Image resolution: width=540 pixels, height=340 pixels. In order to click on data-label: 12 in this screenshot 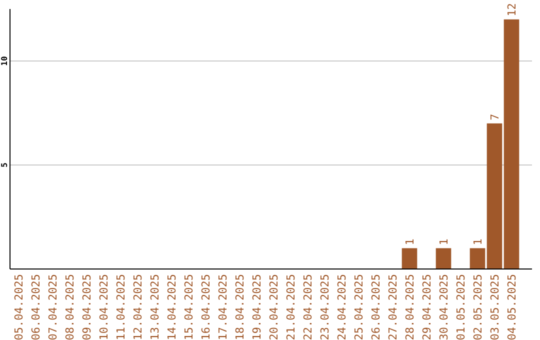, I will do `click(512, 9)`.